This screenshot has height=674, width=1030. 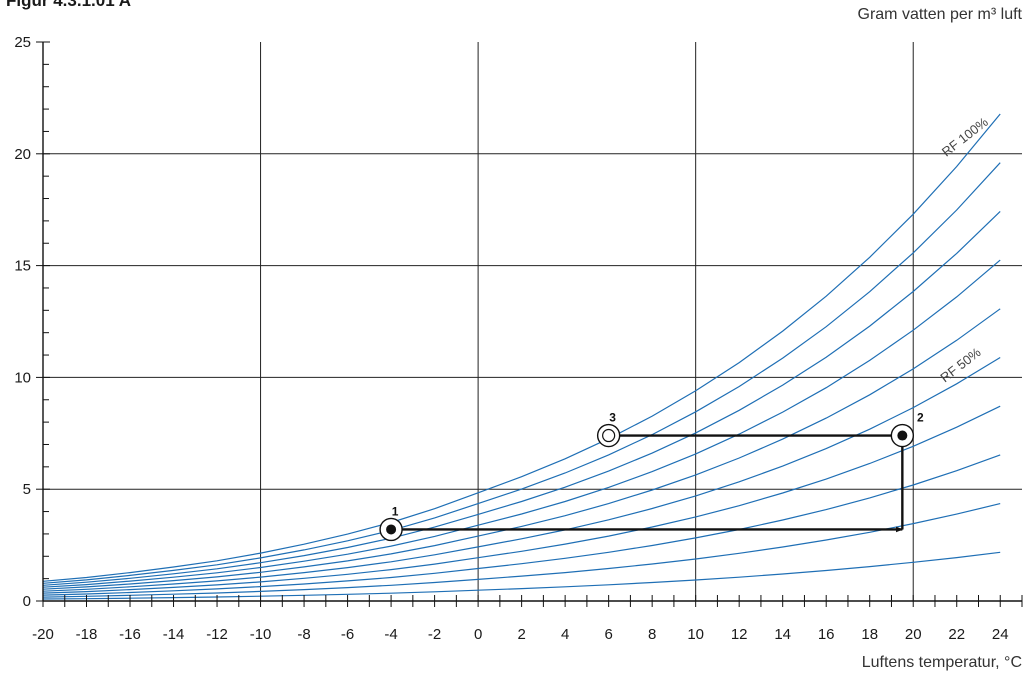 I want to click on x-tick-label: -12, so click(x=217, y=634).